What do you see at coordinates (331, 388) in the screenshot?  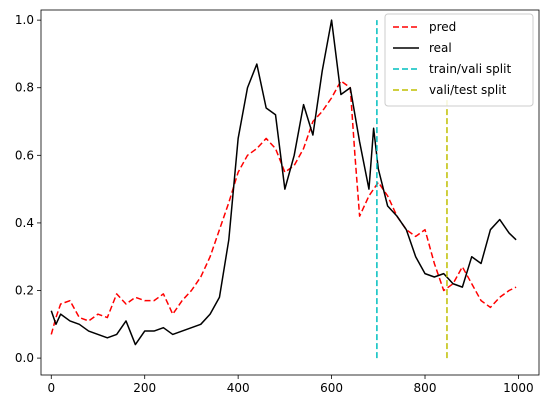 I see `x-tick-label: 600` at bounding box center [331, 388].